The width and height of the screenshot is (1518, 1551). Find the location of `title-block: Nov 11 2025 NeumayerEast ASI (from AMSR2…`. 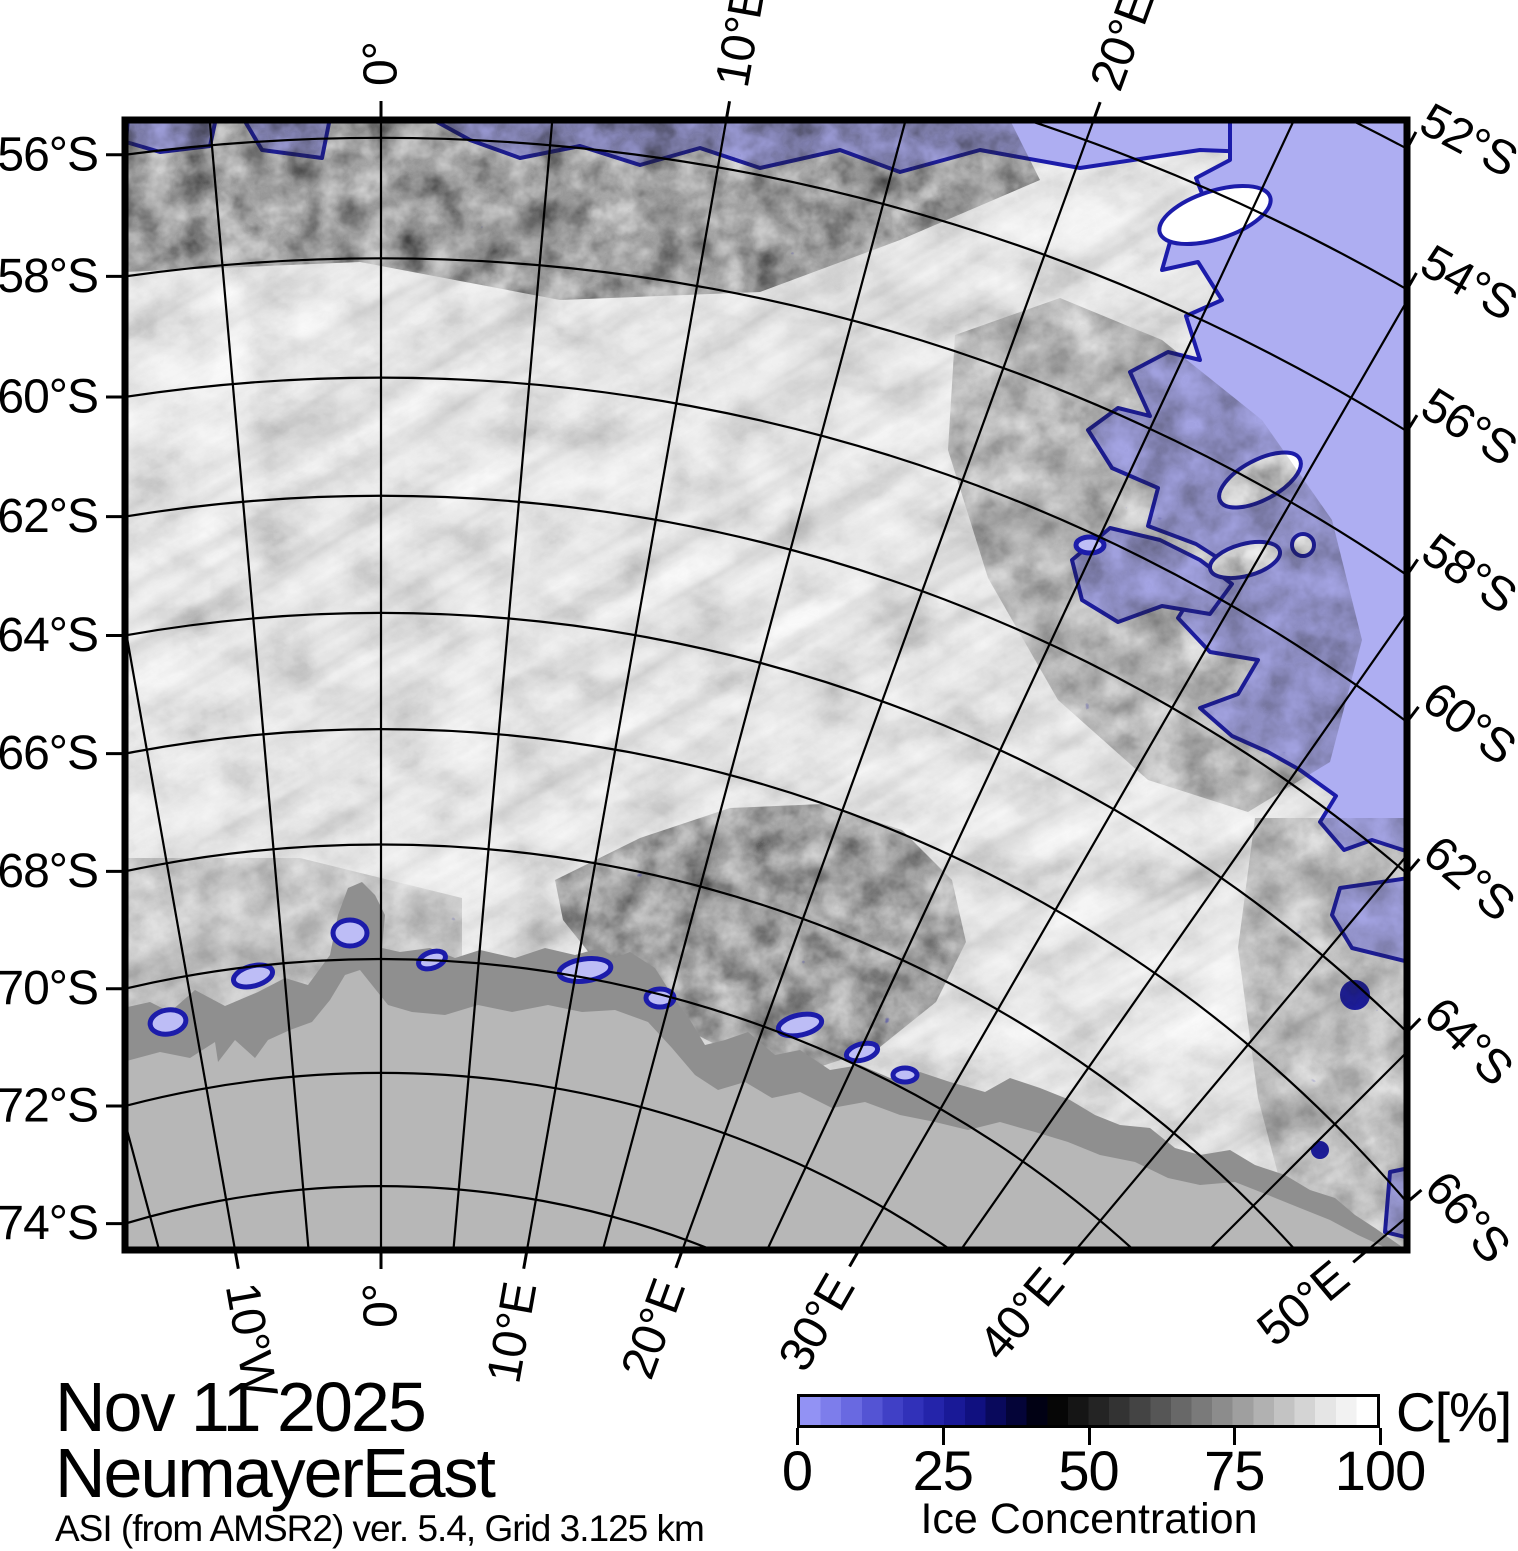

title-block: Nov 11 2025 NeumayerEast ASI (from AMSR2… is located at coordinates (379, 1461).